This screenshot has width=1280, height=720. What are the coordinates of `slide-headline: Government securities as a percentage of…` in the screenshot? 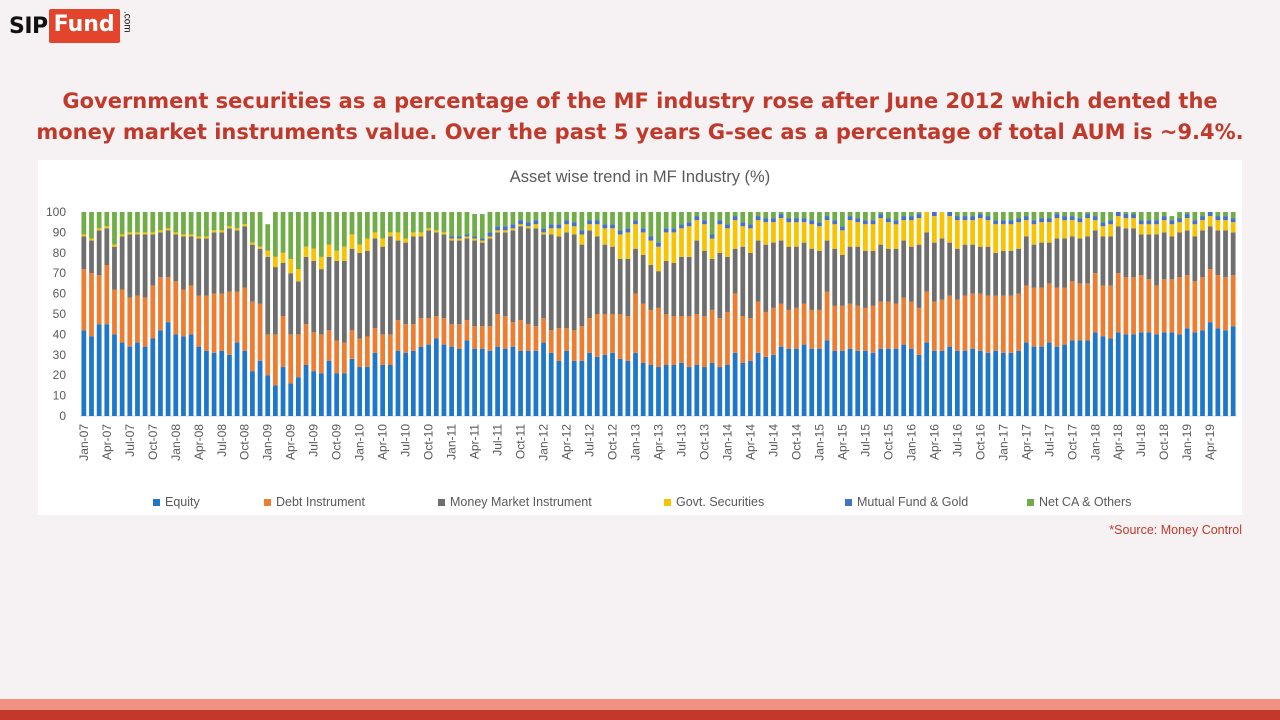 It's located at (640, 117).